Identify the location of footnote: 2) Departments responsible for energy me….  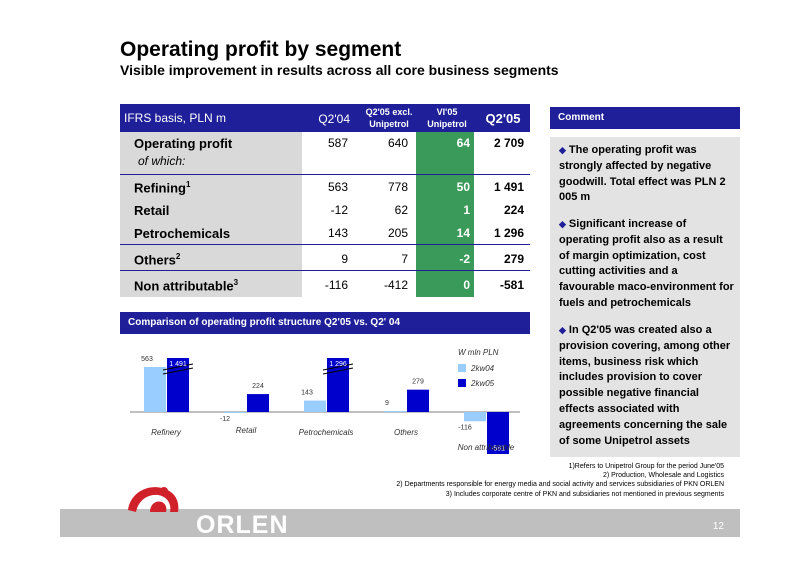
(560, 485).